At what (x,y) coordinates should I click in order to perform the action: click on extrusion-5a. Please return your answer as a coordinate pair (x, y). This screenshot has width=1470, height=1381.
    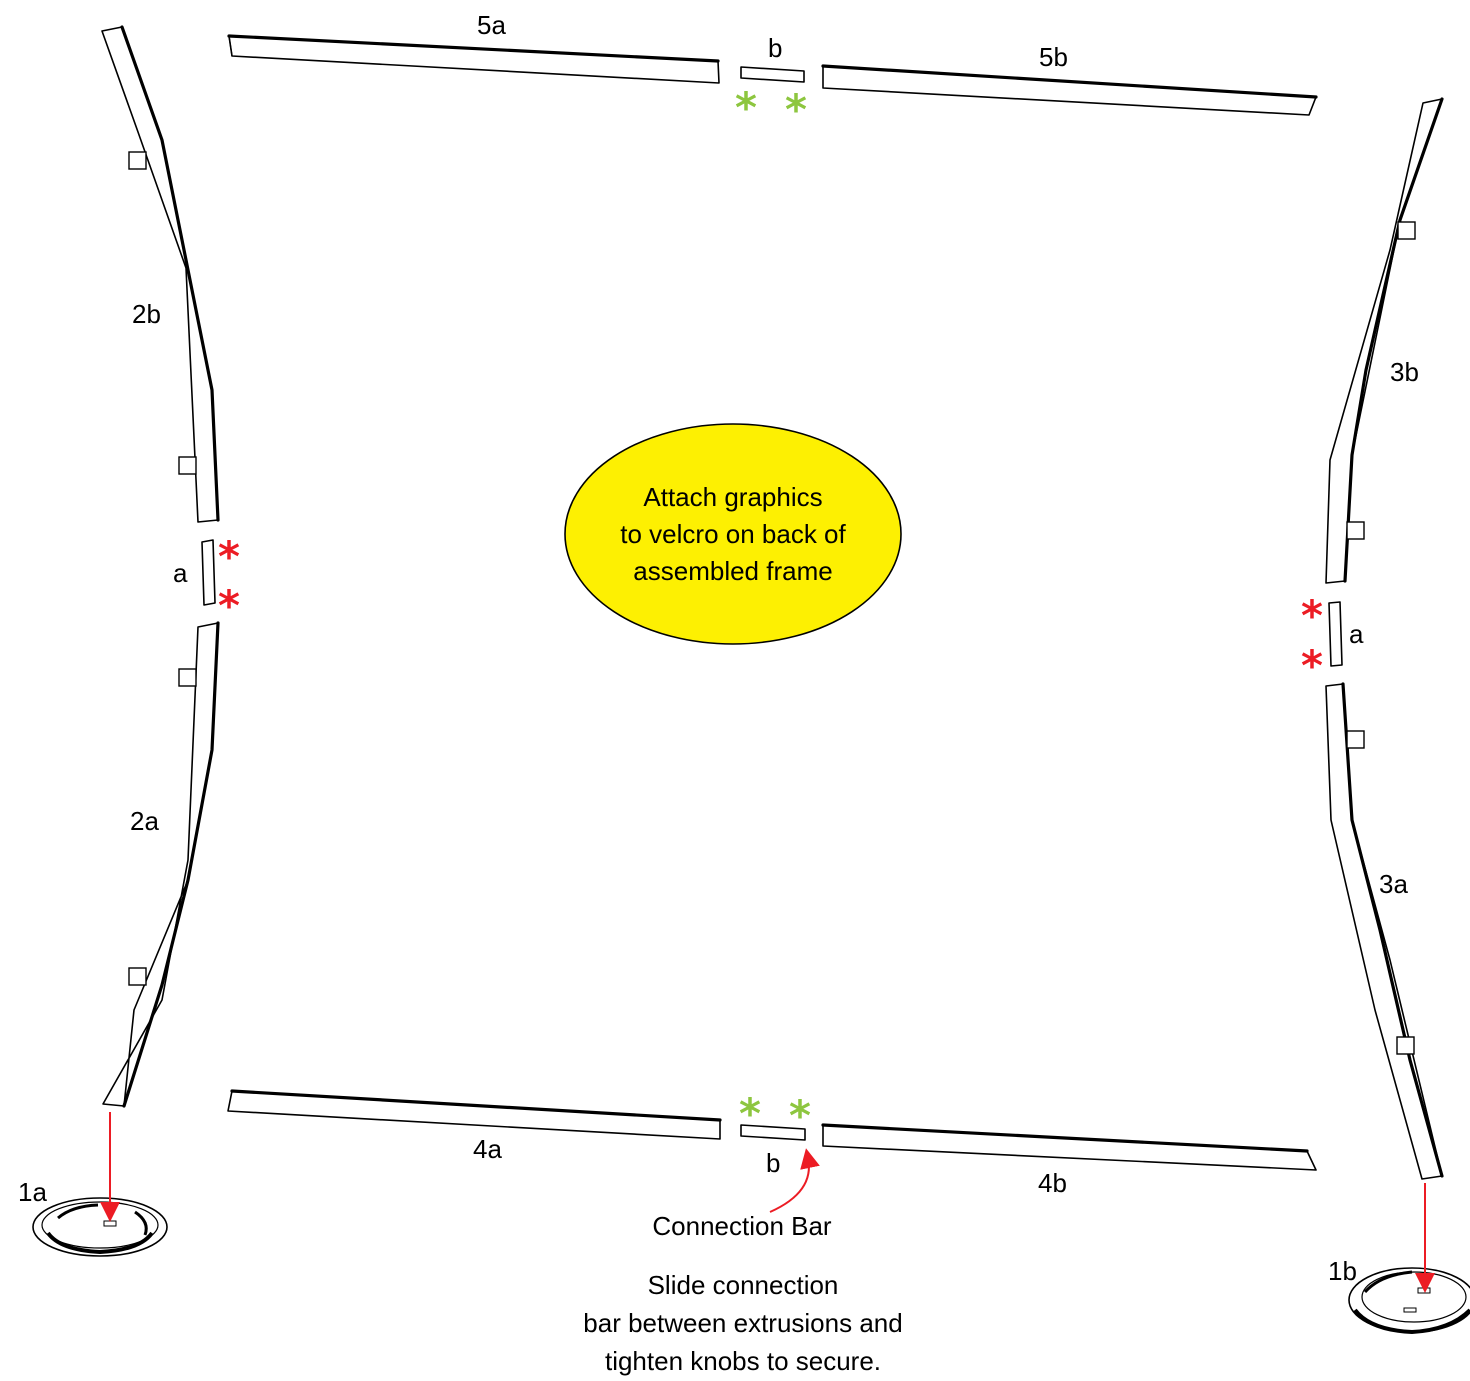
    Looking at the image, I should click on (473, 59).